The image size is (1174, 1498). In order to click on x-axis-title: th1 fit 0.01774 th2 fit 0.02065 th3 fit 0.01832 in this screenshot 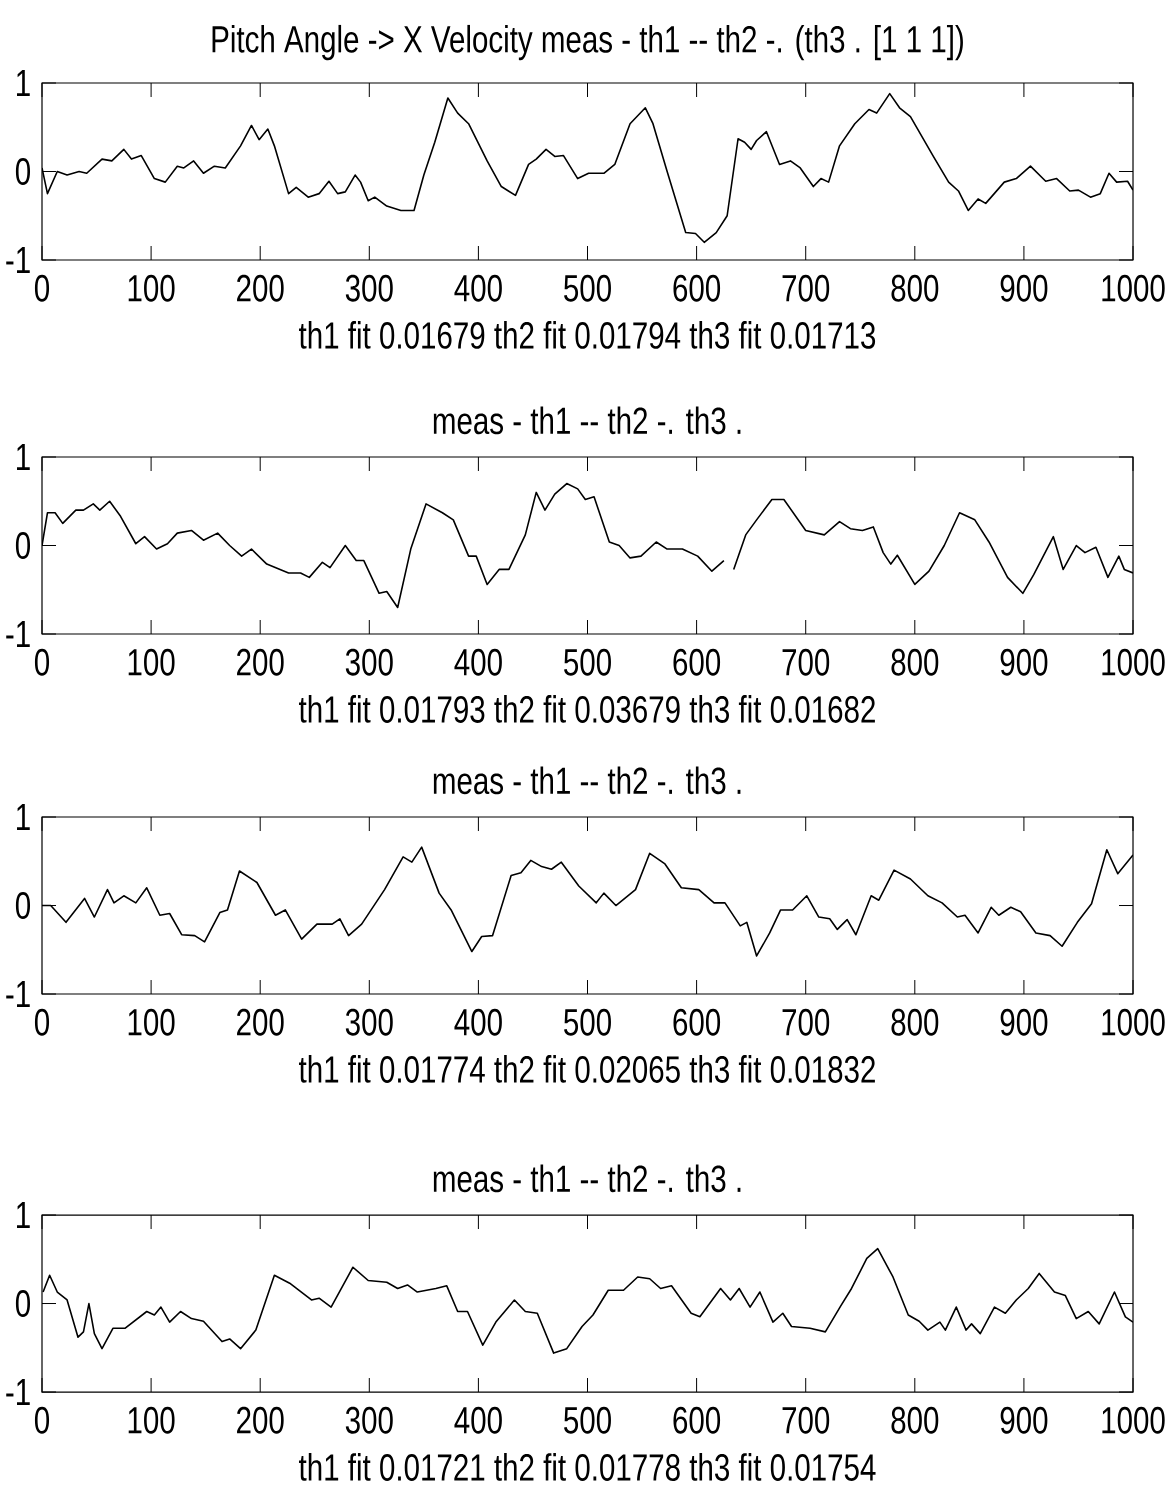, I will do `click(587, 1069)`.